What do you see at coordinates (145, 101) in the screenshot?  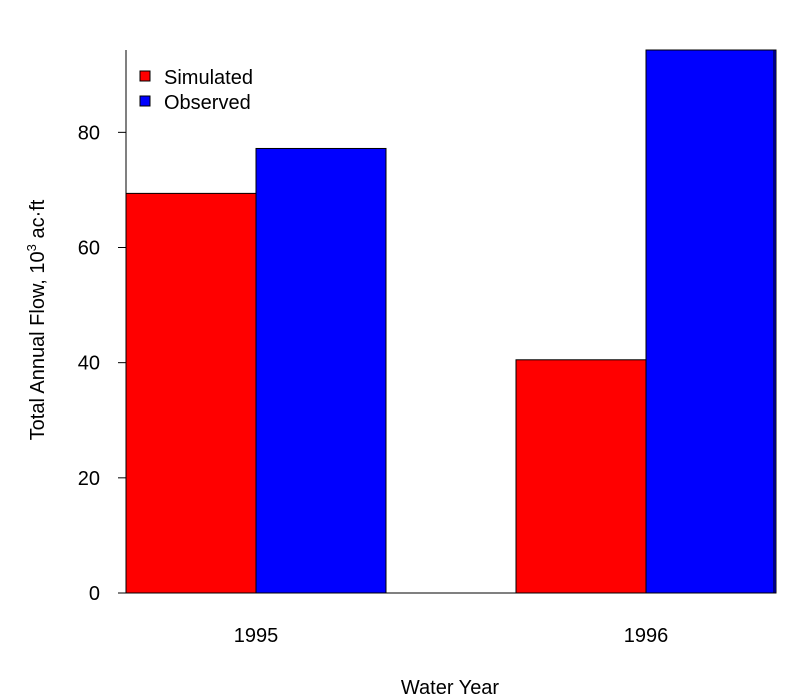 I see `legend-swatch-observed` at bounding box center [145, 101].